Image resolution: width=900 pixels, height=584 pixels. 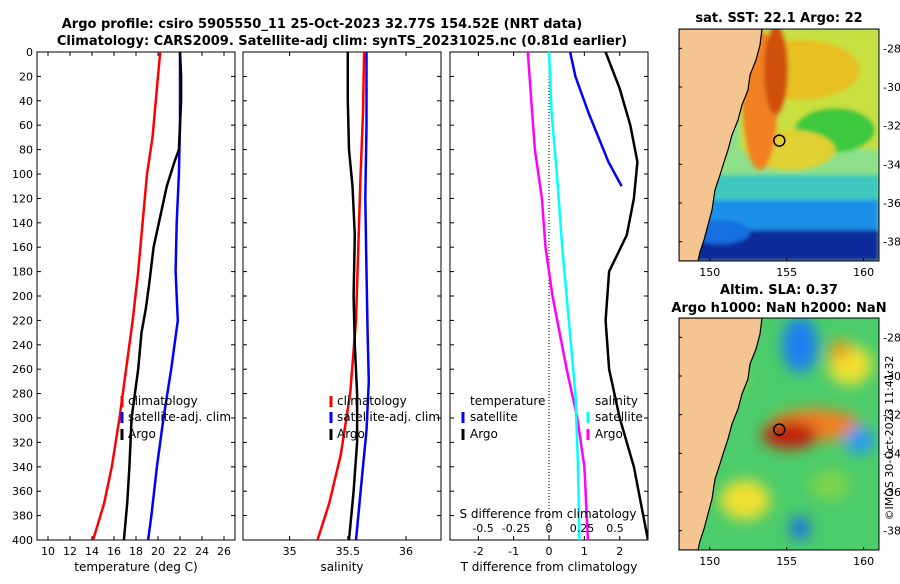 What do you see at coordinates (891, 164) in the screenshot?
I see `map-y-tick-label: -34` at bounding box center [891, 164].